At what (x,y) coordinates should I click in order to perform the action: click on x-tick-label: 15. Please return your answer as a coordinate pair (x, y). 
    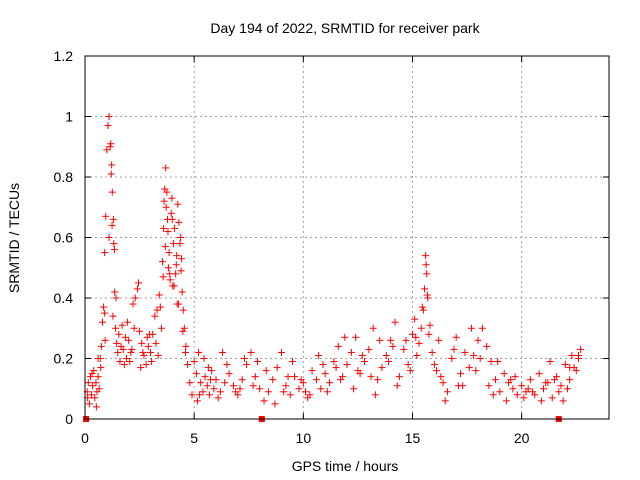
    Looking at the image, I should click on (413, 438).